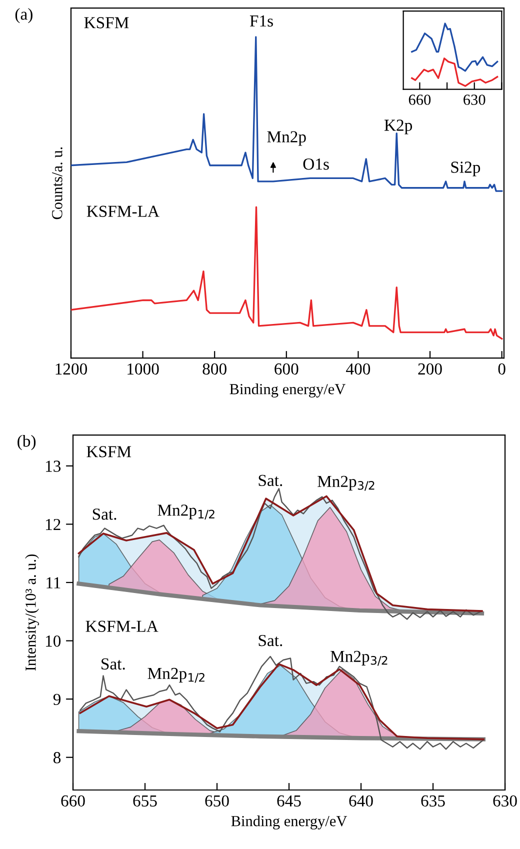 Image resolution: width=520 pixels, height=849 pixels. I want to click on x-tick-label: 1000, so click(143, 369).